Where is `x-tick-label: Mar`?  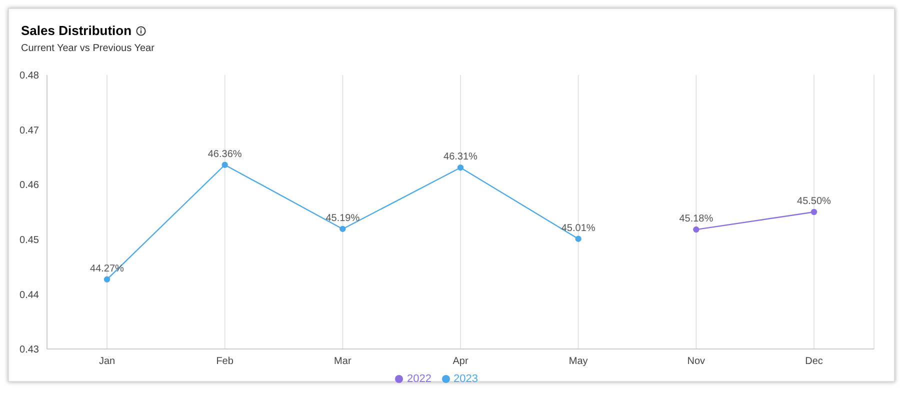 x-tick-label: Mar is located at coordinates (343, 362).